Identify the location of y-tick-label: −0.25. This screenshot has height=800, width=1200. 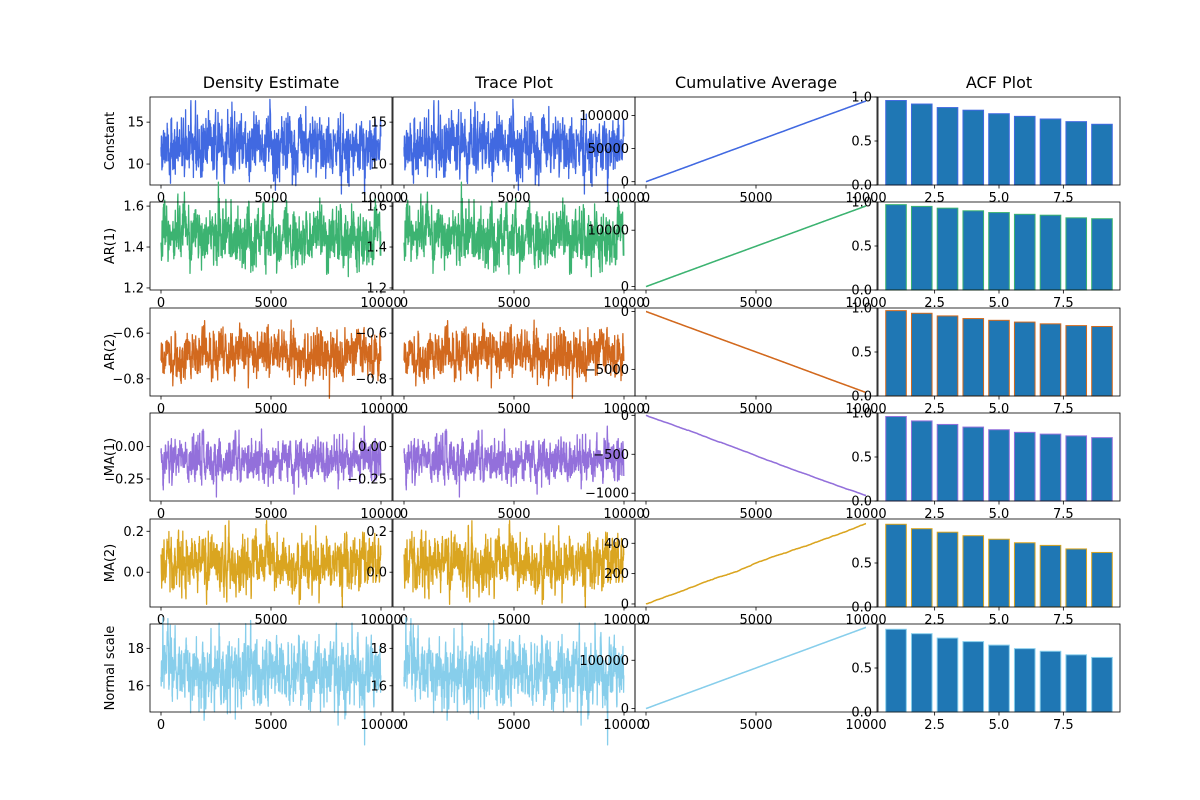
(367, 480).